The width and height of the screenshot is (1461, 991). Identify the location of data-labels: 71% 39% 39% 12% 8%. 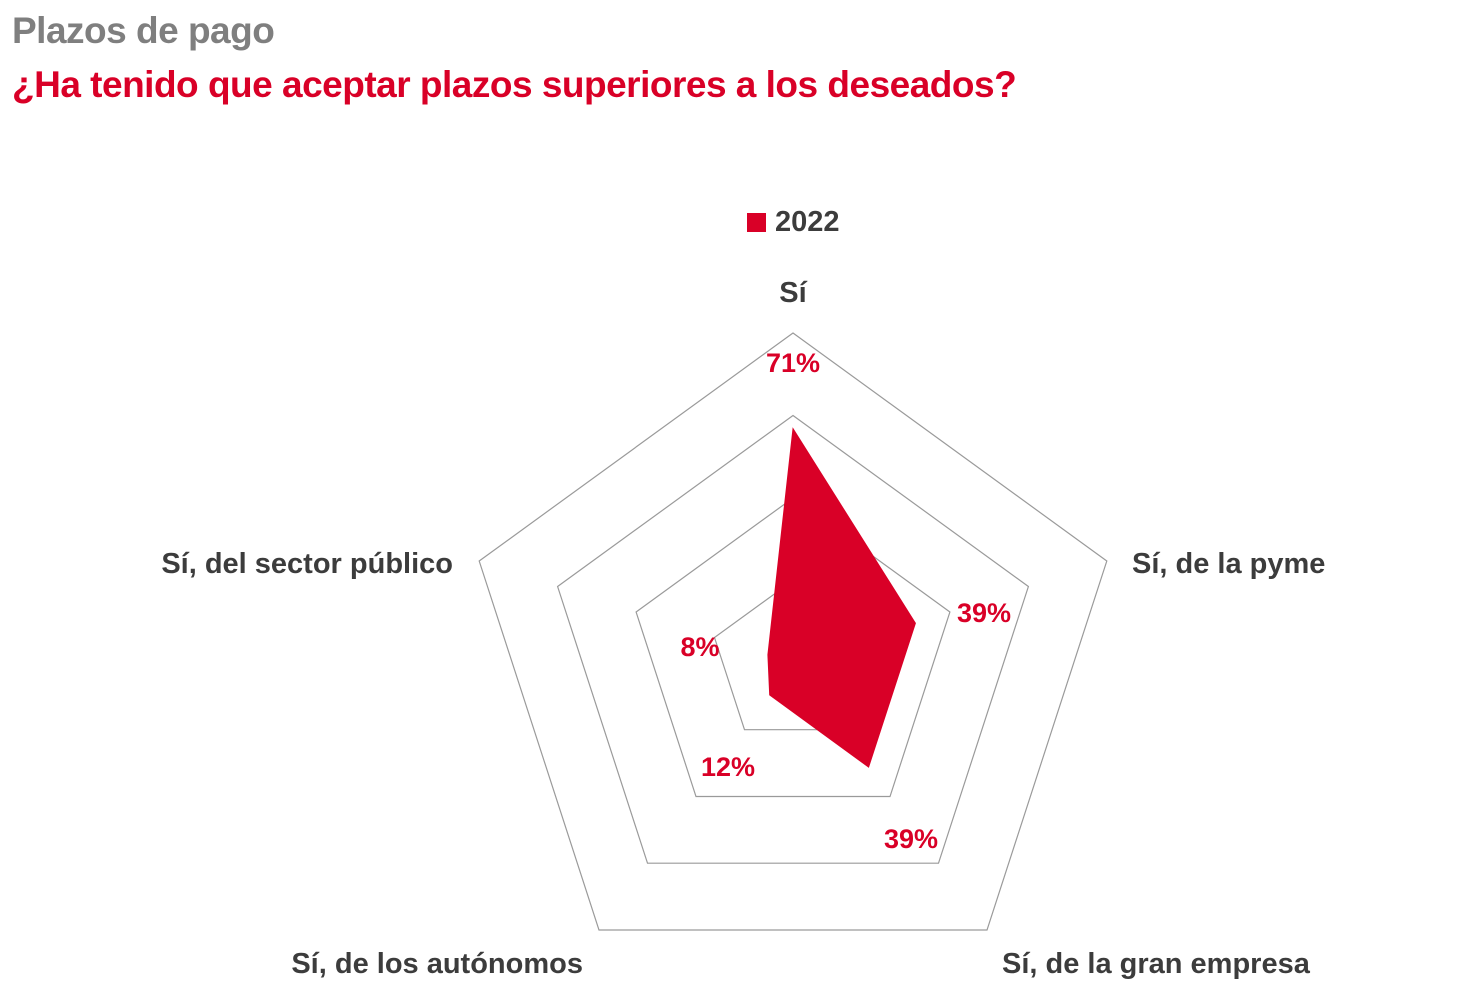
(845, 601).